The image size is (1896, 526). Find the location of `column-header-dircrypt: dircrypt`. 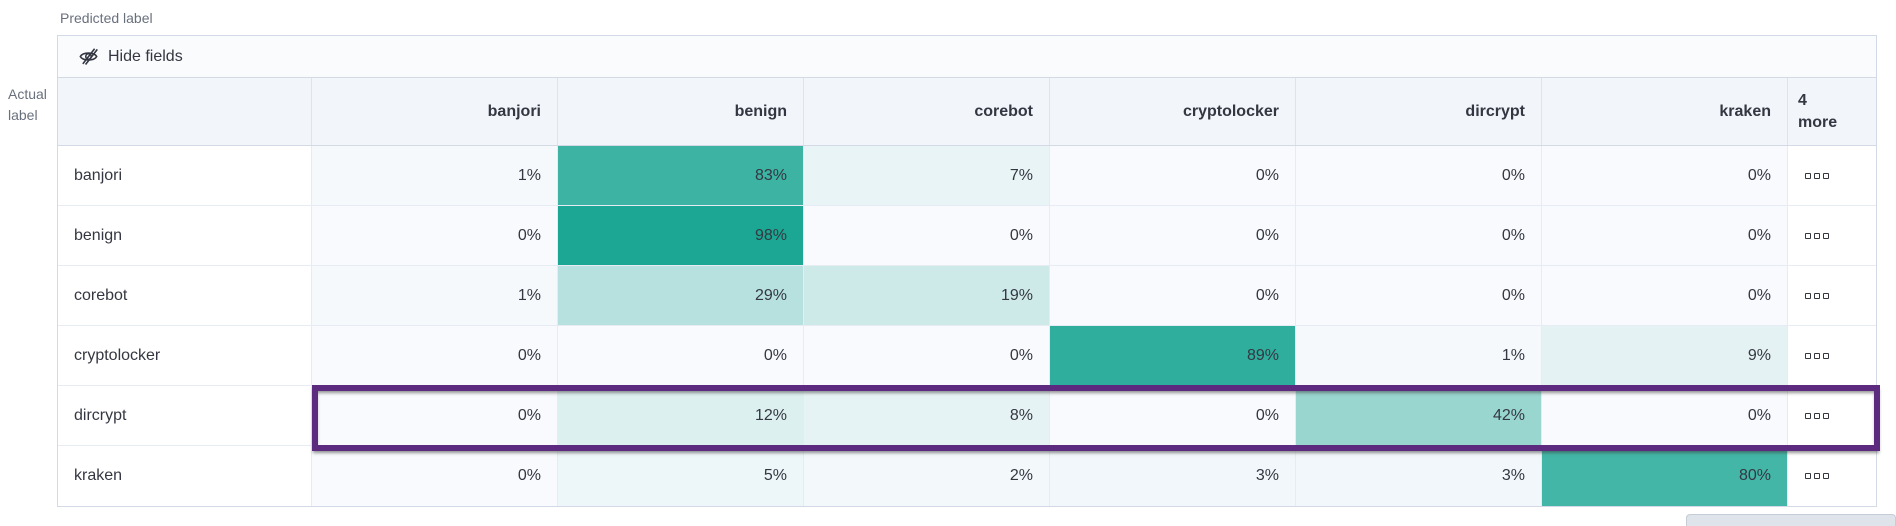

column-header-dircrypt: dircrypt is located at coordinates (1419, 111).